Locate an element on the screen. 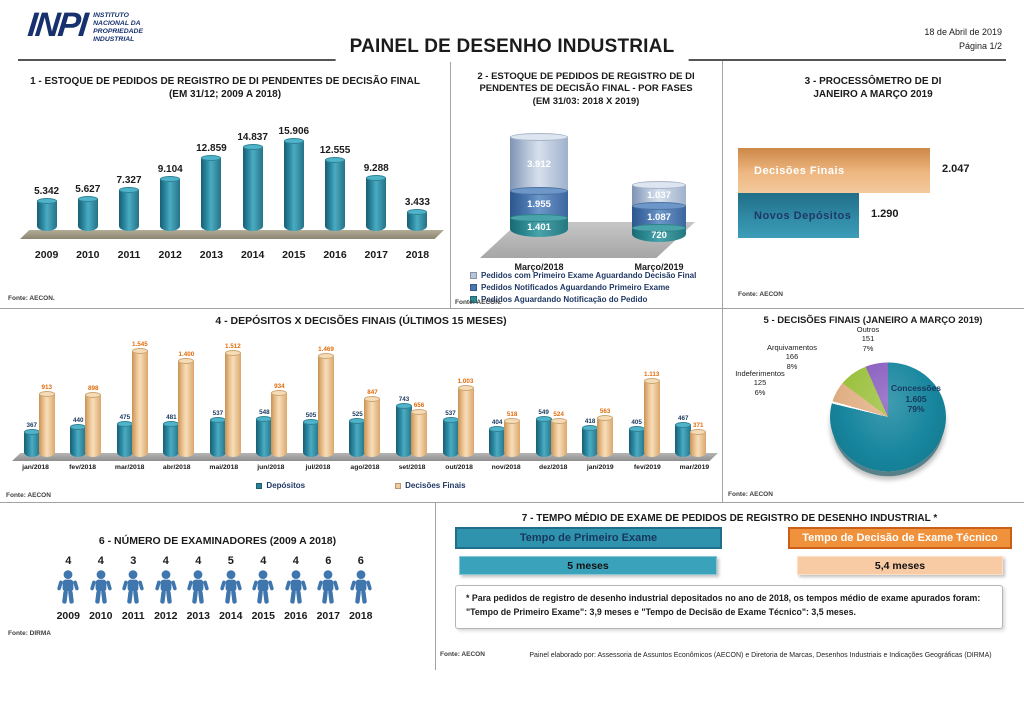 The image size is (1024, 705). pie-label-arquivamentos: Arquivamentos 166 8% is located at coordinates (792, 357).